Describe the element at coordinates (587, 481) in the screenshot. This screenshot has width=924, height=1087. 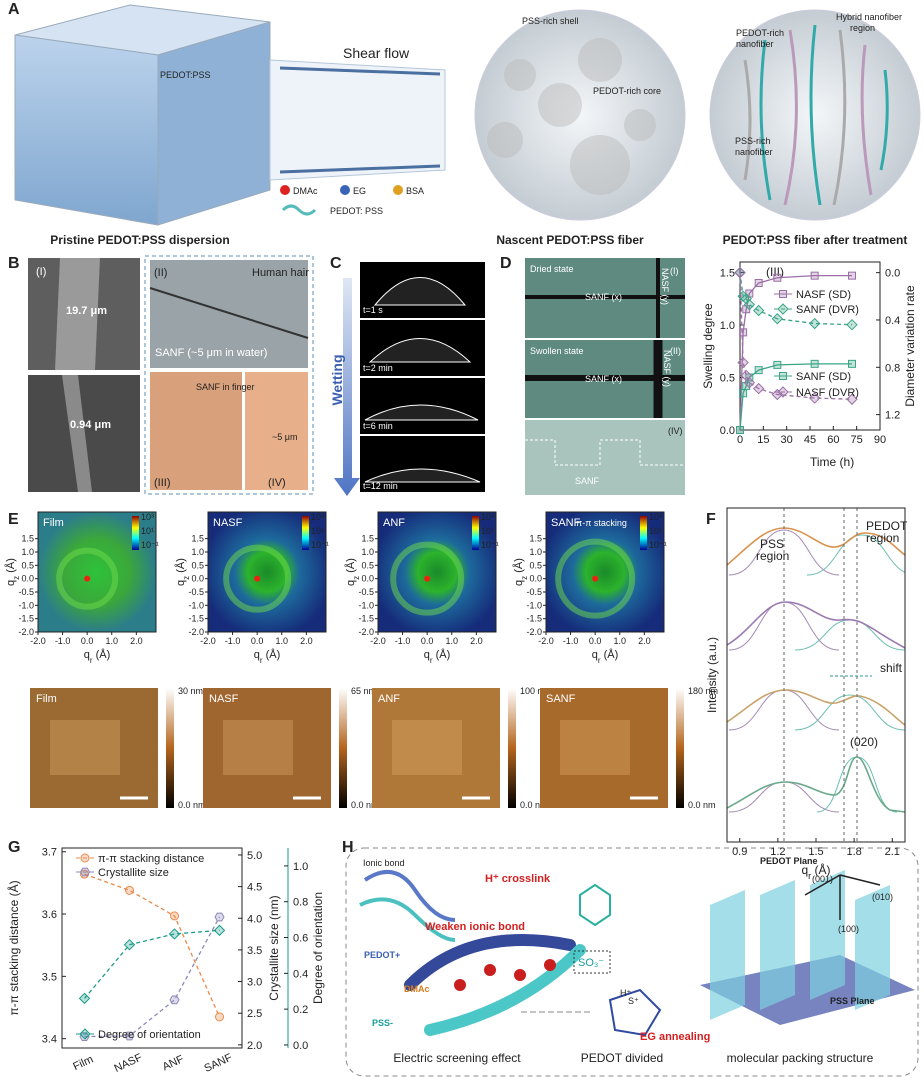
I see `label: SANF` at that location.